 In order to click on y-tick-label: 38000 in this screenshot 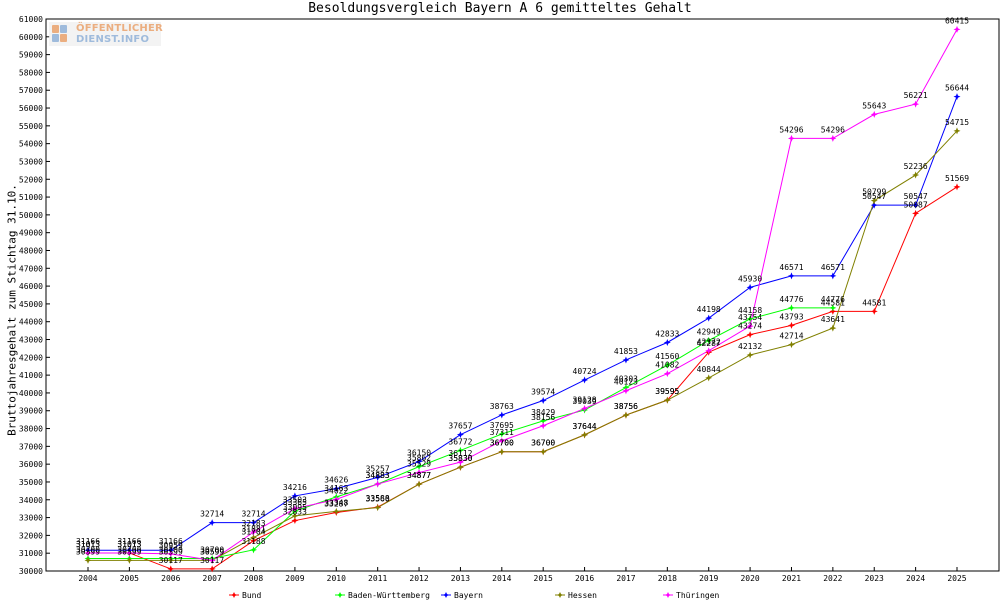, I will do `click(31, 429)`.